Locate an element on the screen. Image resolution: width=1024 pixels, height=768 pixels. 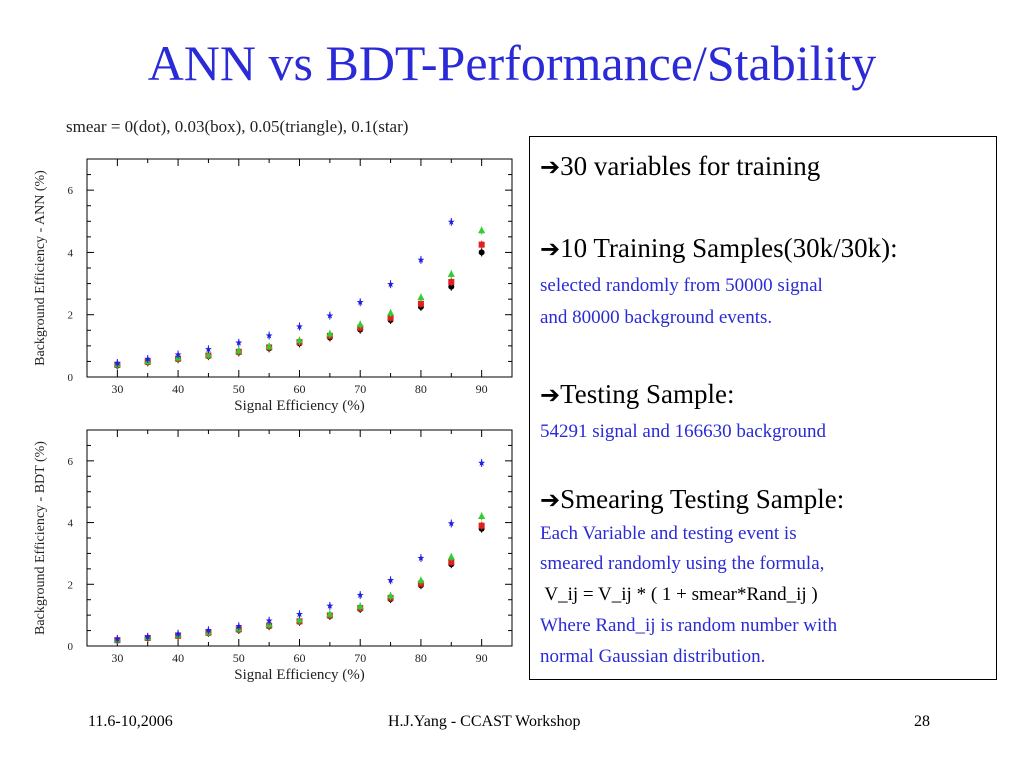
training-samples-detail-2: and 80000 background events. is located at coordinates (656, 317).